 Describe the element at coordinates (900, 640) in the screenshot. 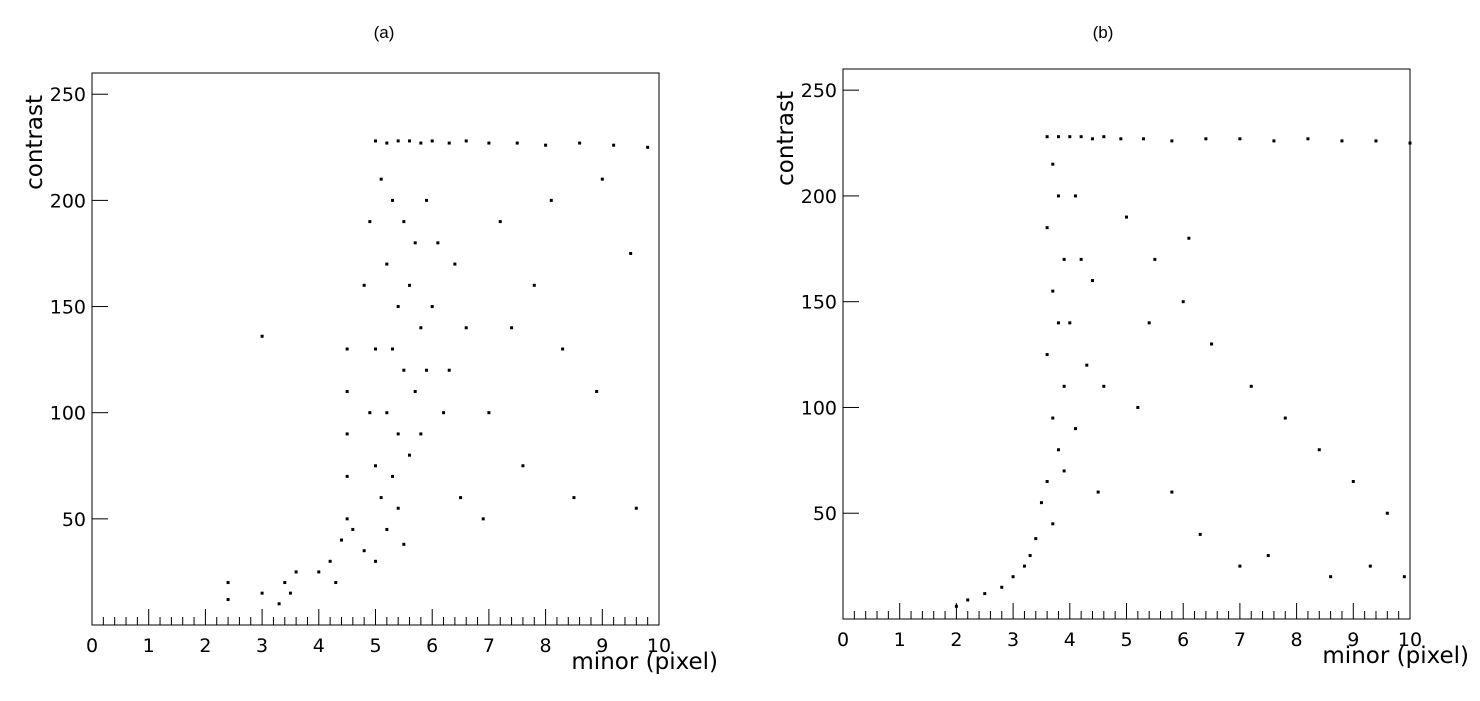

I see `x-tick-label: 1` at that location.